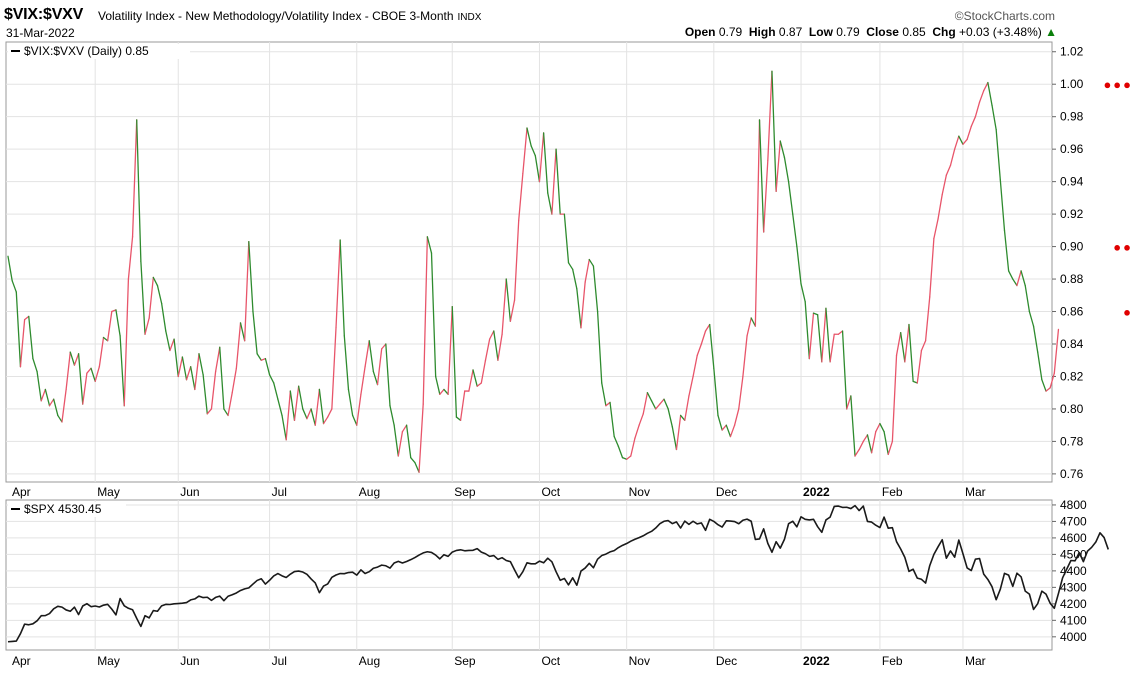  What do you see at coordinates (882, 32) in the screenshot?
I see `close-label: Close` at bounding box center [882, 32].